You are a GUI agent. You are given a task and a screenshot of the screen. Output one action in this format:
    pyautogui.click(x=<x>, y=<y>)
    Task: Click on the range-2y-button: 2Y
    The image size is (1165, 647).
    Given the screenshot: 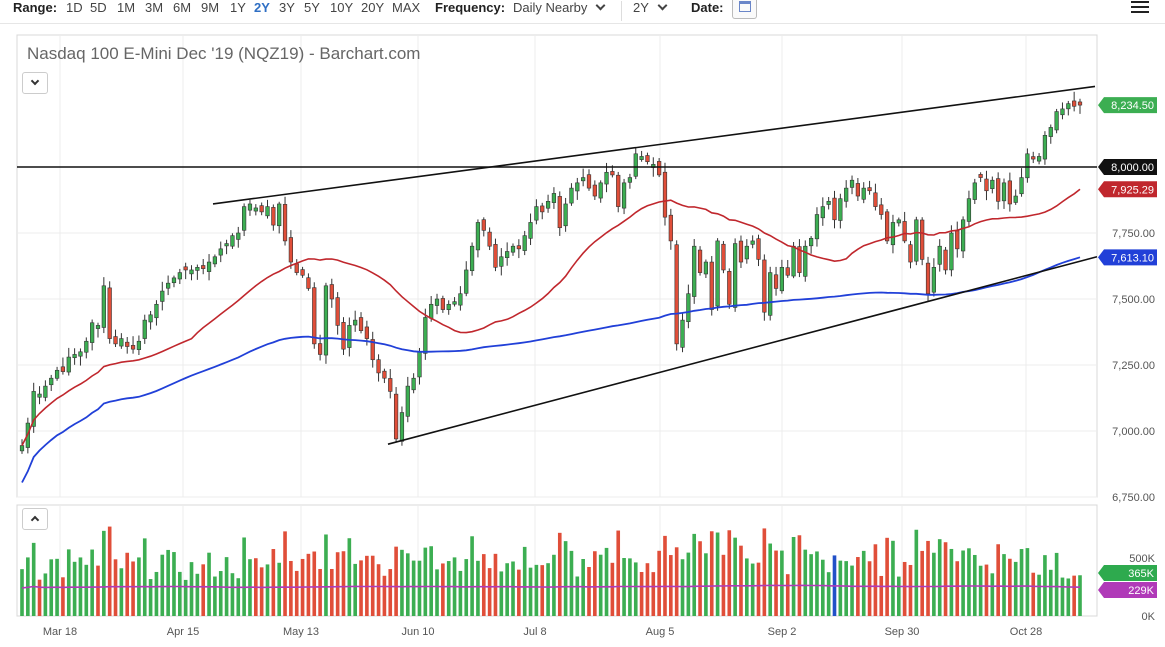 What is the action you would take?
    pyautogui.click(x=262, y=7)
    